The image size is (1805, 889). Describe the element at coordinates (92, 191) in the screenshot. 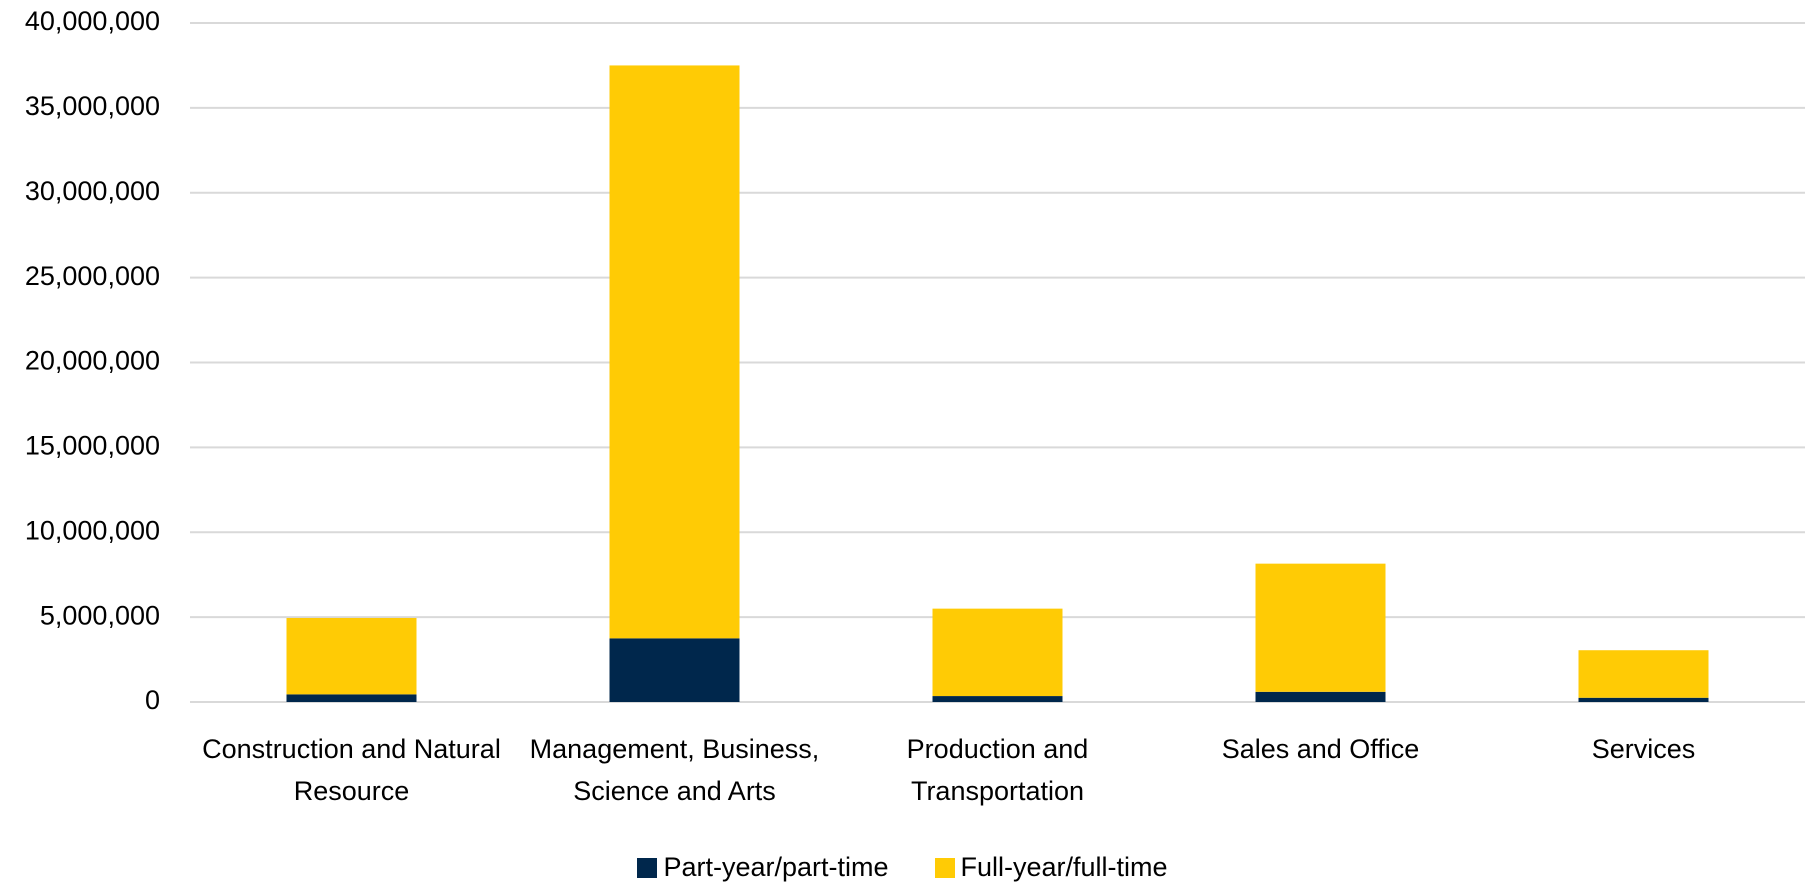

I see `y-tick-label: 30,000,000` at that location.